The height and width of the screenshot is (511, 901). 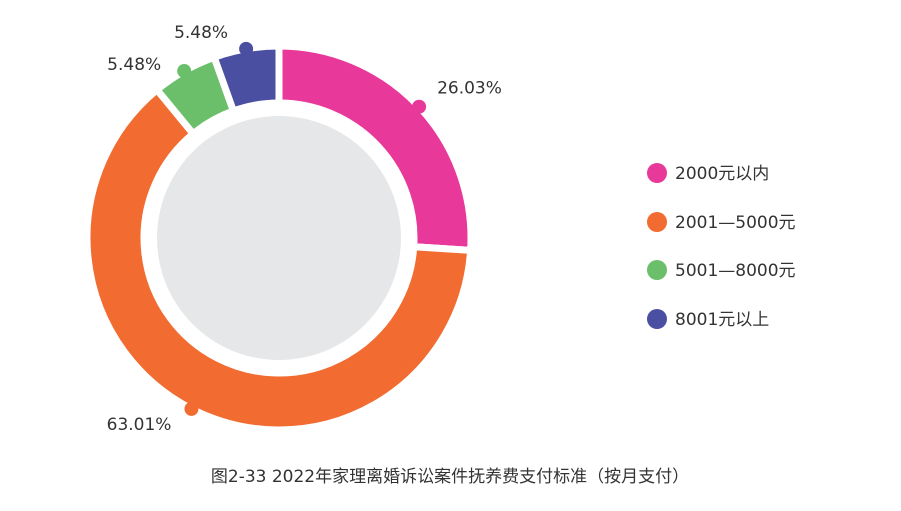 I want to click on legend-label-2: 2001—5000元, so click(x=735, y=223).